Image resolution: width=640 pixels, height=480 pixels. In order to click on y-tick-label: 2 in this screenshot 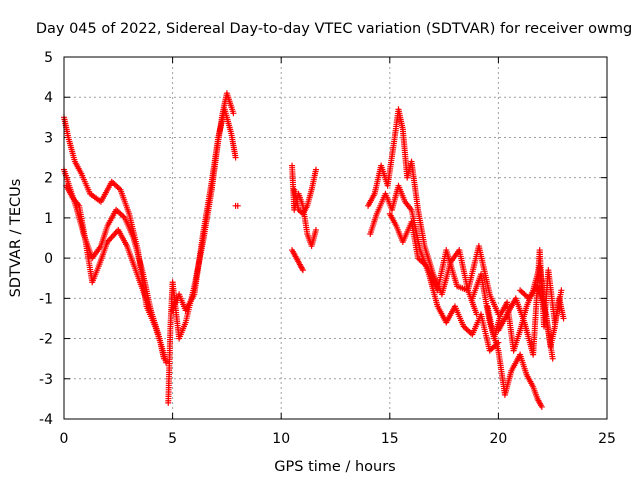, I will do `click(48, 179)`.